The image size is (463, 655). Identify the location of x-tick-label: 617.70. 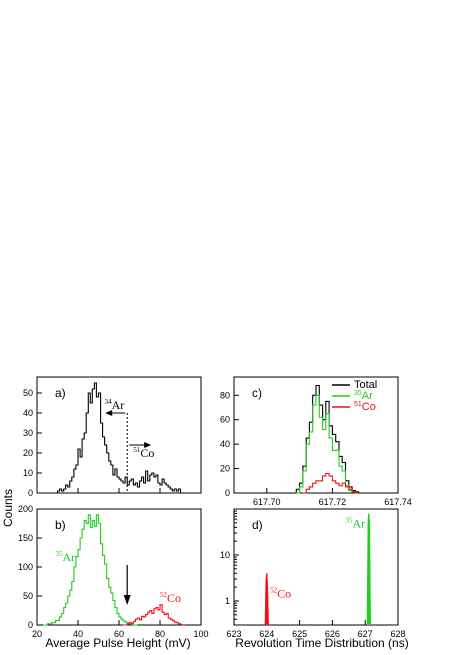
(267, 502).